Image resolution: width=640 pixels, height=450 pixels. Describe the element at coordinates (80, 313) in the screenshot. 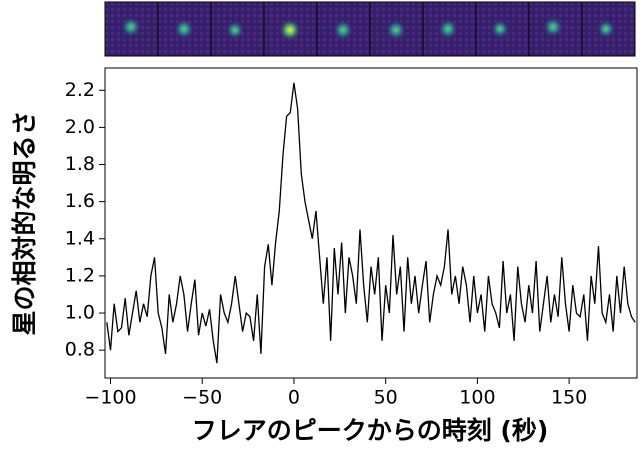

I see `y-tick-label: 1.0` at that location.